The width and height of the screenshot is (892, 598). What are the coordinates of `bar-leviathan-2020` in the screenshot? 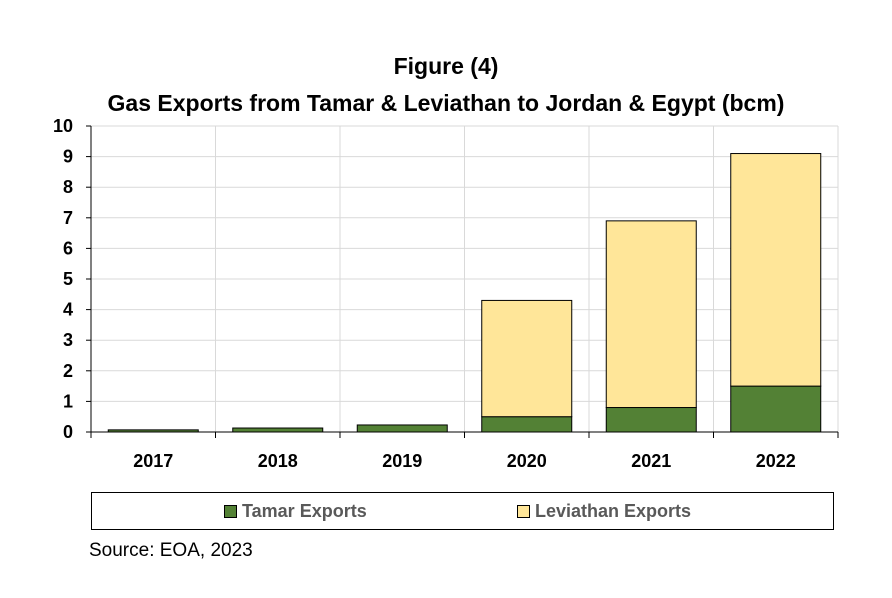 It's located at (527, 358).